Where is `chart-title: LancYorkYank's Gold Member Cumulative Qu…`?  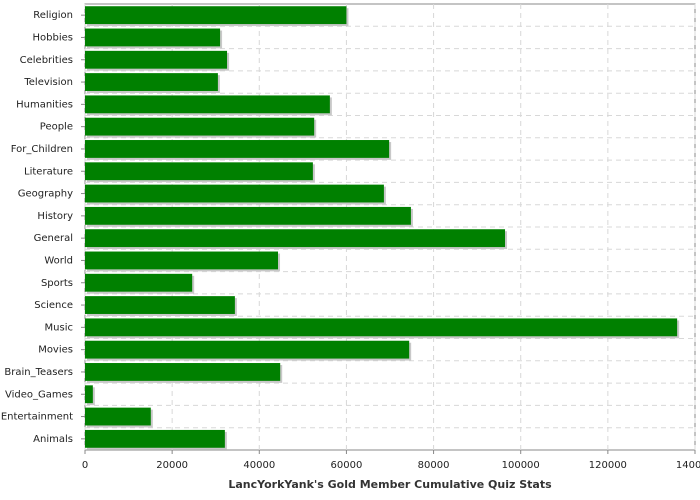 chart-title: LancYorkYank's Gold Member Cumulative Qu… is located at coordinates (390, 484).